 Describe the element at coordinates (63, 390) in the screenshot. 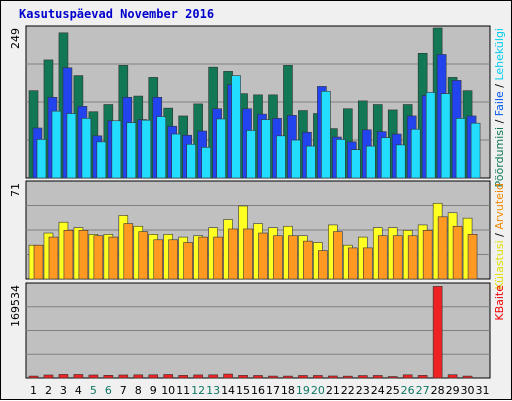

I see `x-tick-day-3: 3` at that location.